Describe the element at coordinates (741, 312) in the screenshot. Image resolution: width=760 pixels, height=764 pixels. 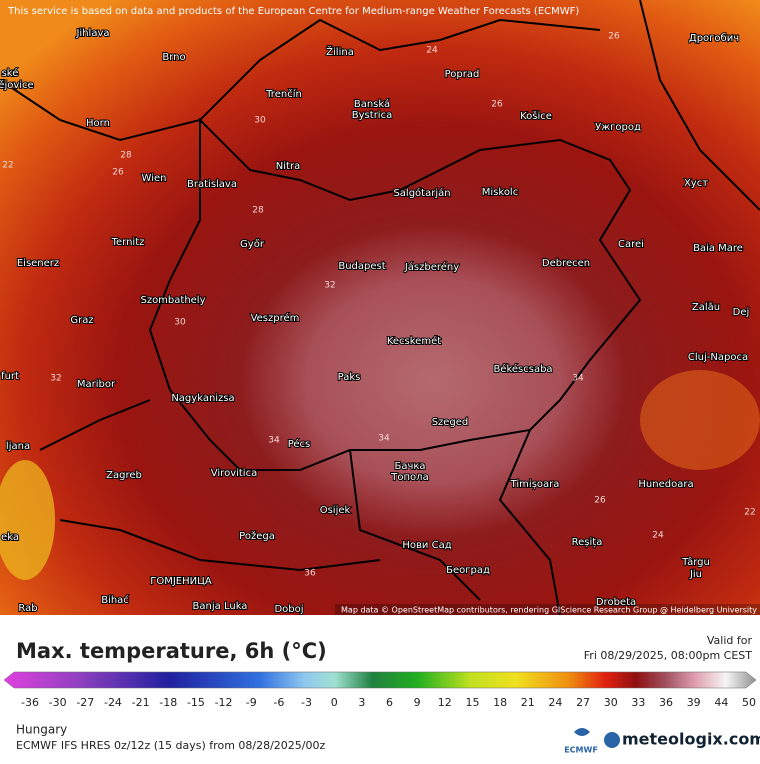
I see `city-label: Dej` at that location.